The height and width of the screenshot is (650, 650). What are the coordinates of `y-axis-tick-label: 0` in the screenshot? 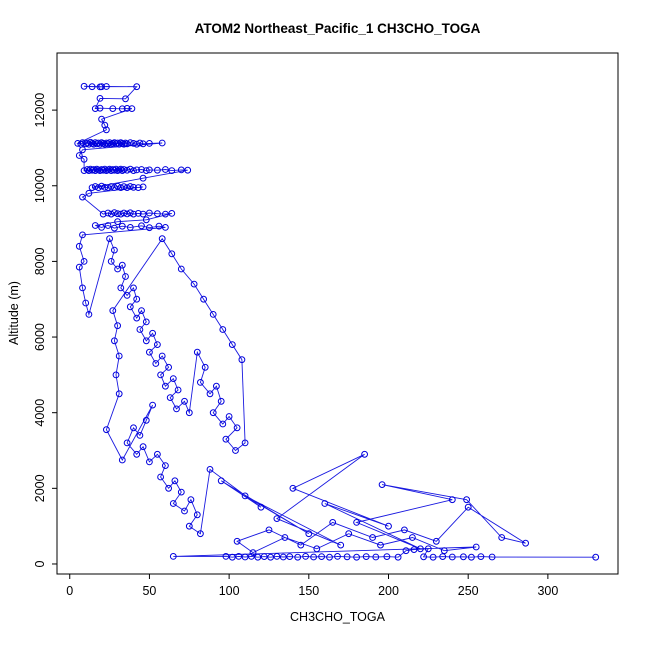 It's located at (40, 563).